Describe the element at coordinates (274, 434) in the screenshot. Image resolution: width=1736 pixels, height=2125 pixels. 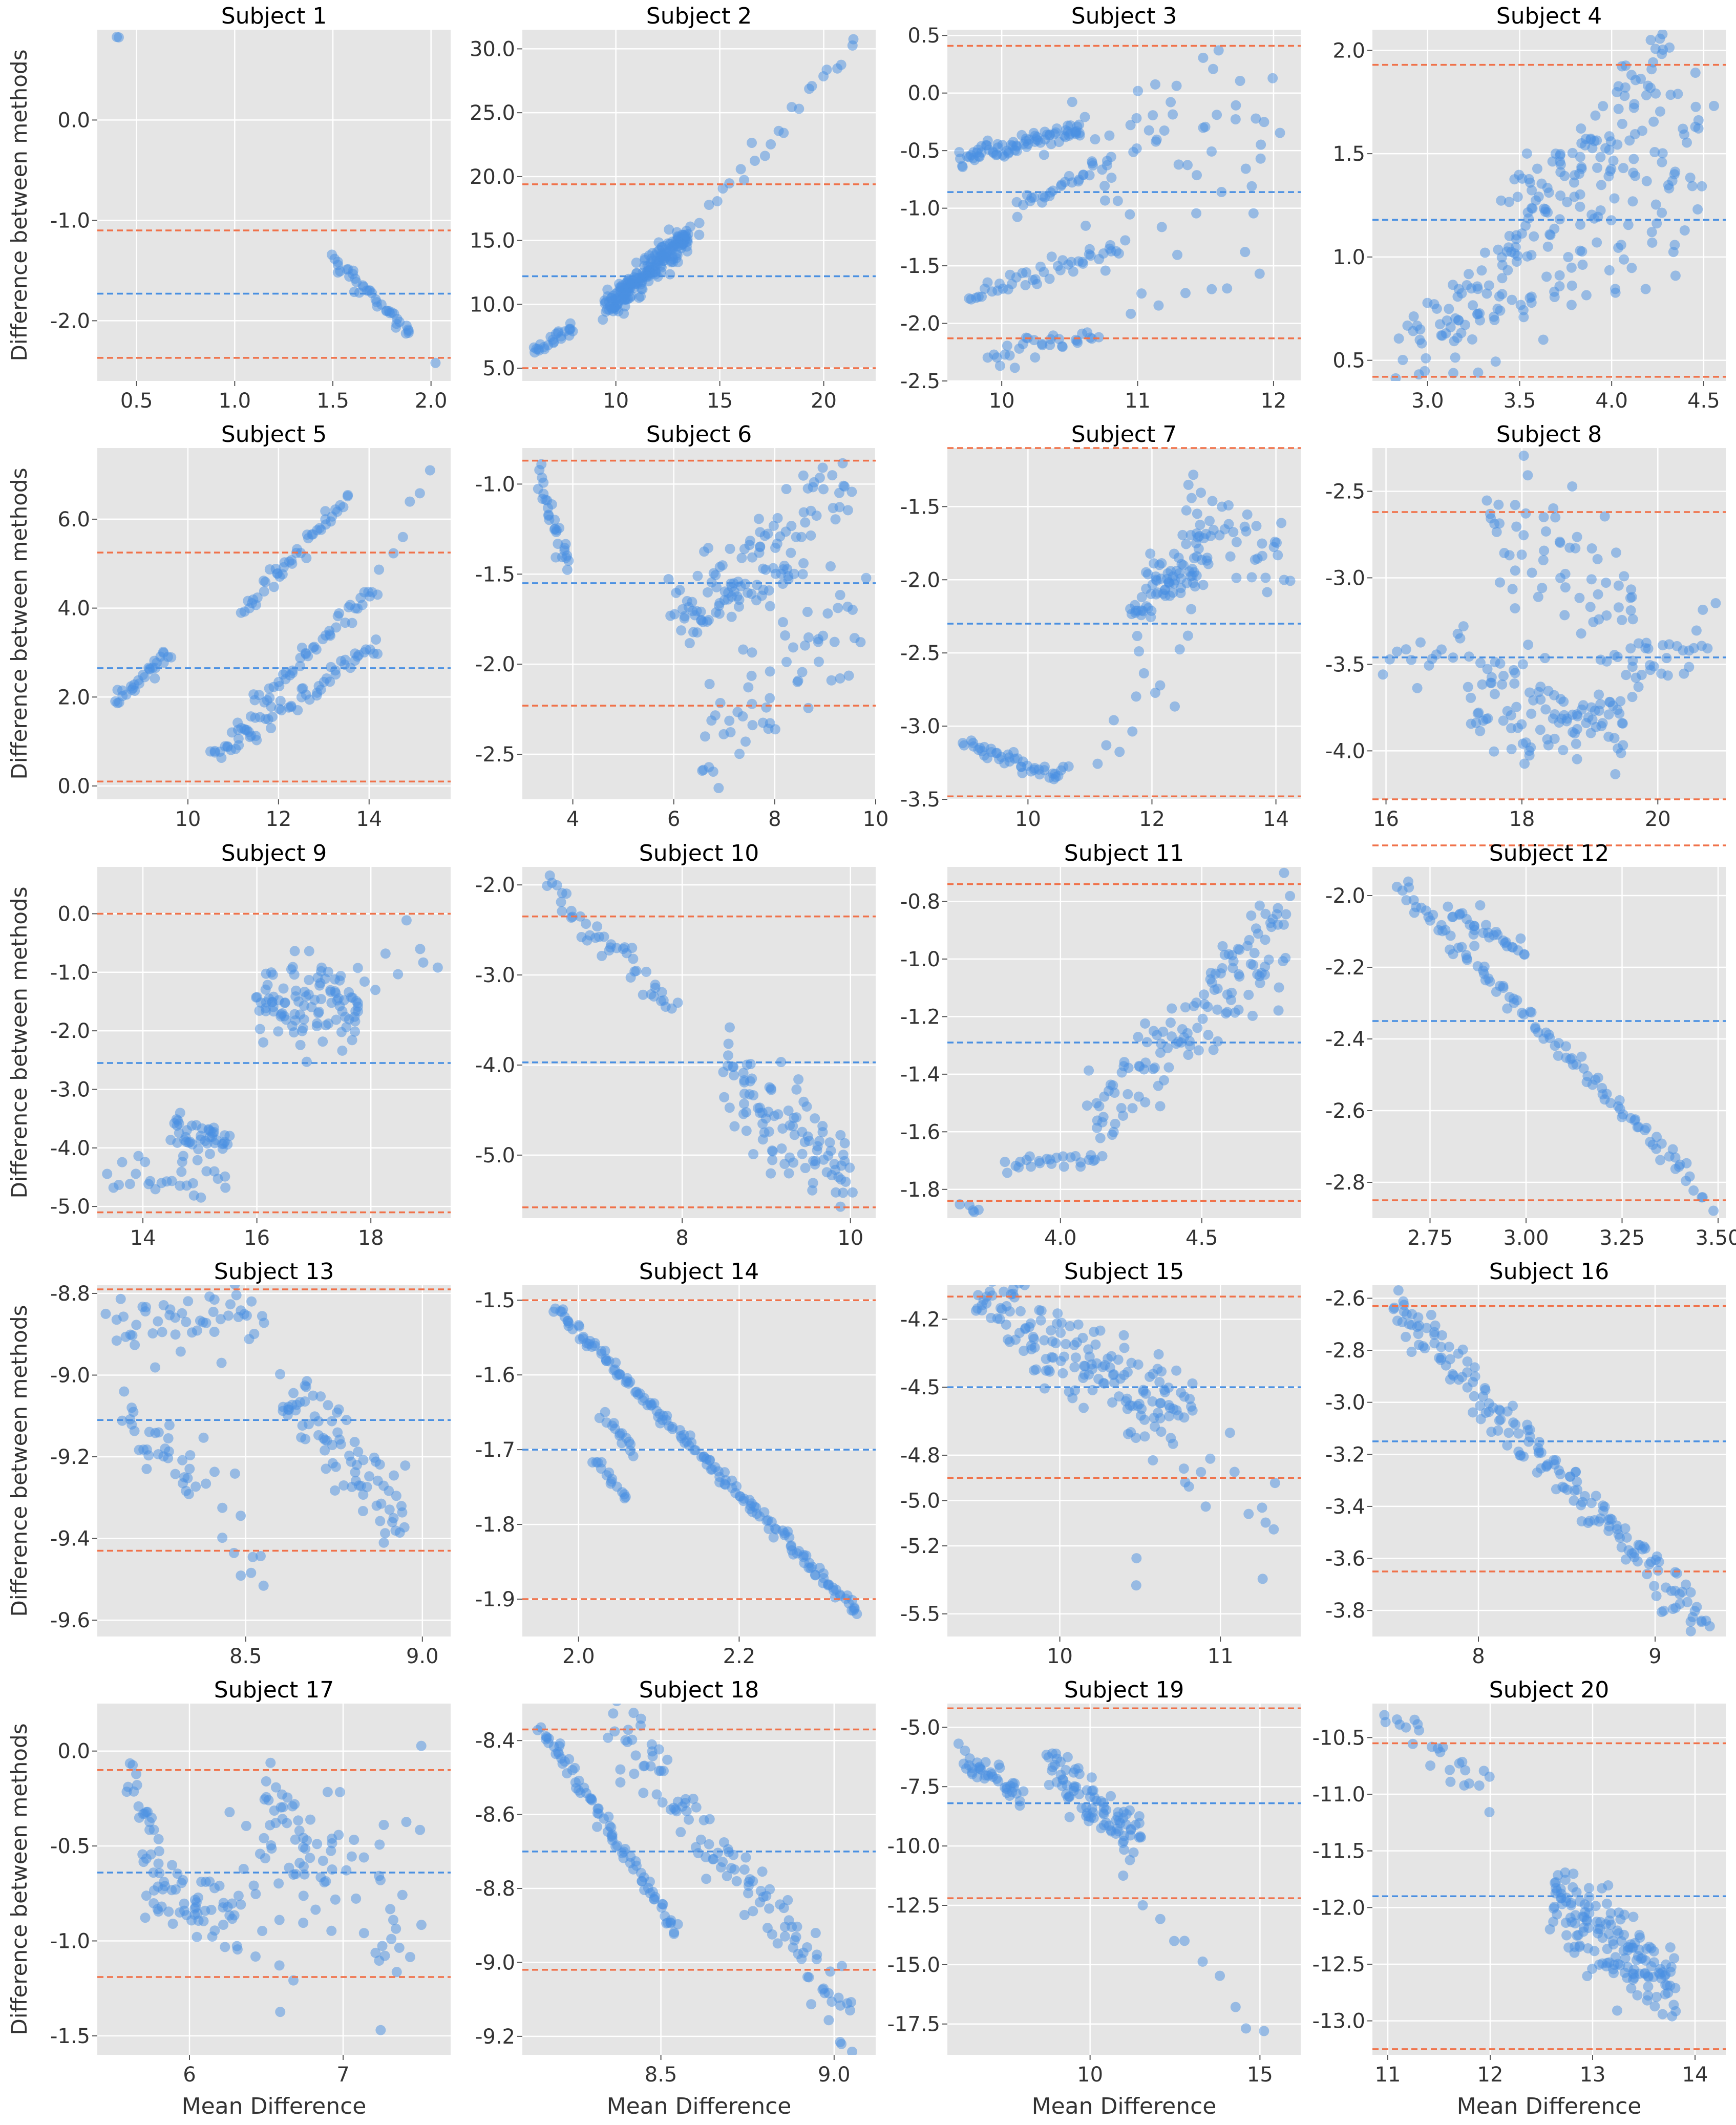
I see `subplot-title: Subject 5` at that location.